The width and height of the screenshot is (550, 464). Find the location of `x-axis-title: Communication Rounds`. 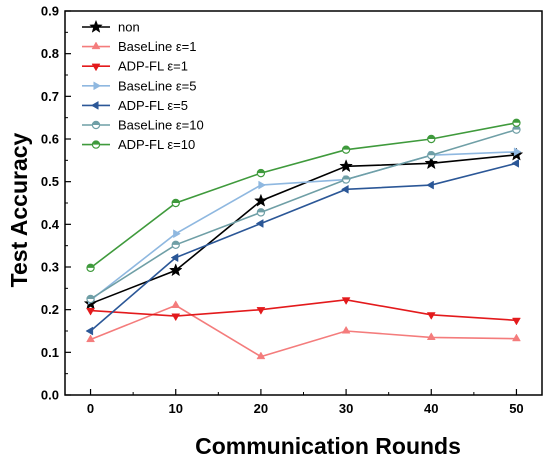

x-axis-title: Communication Rounds is located at coordinates (328, 446).